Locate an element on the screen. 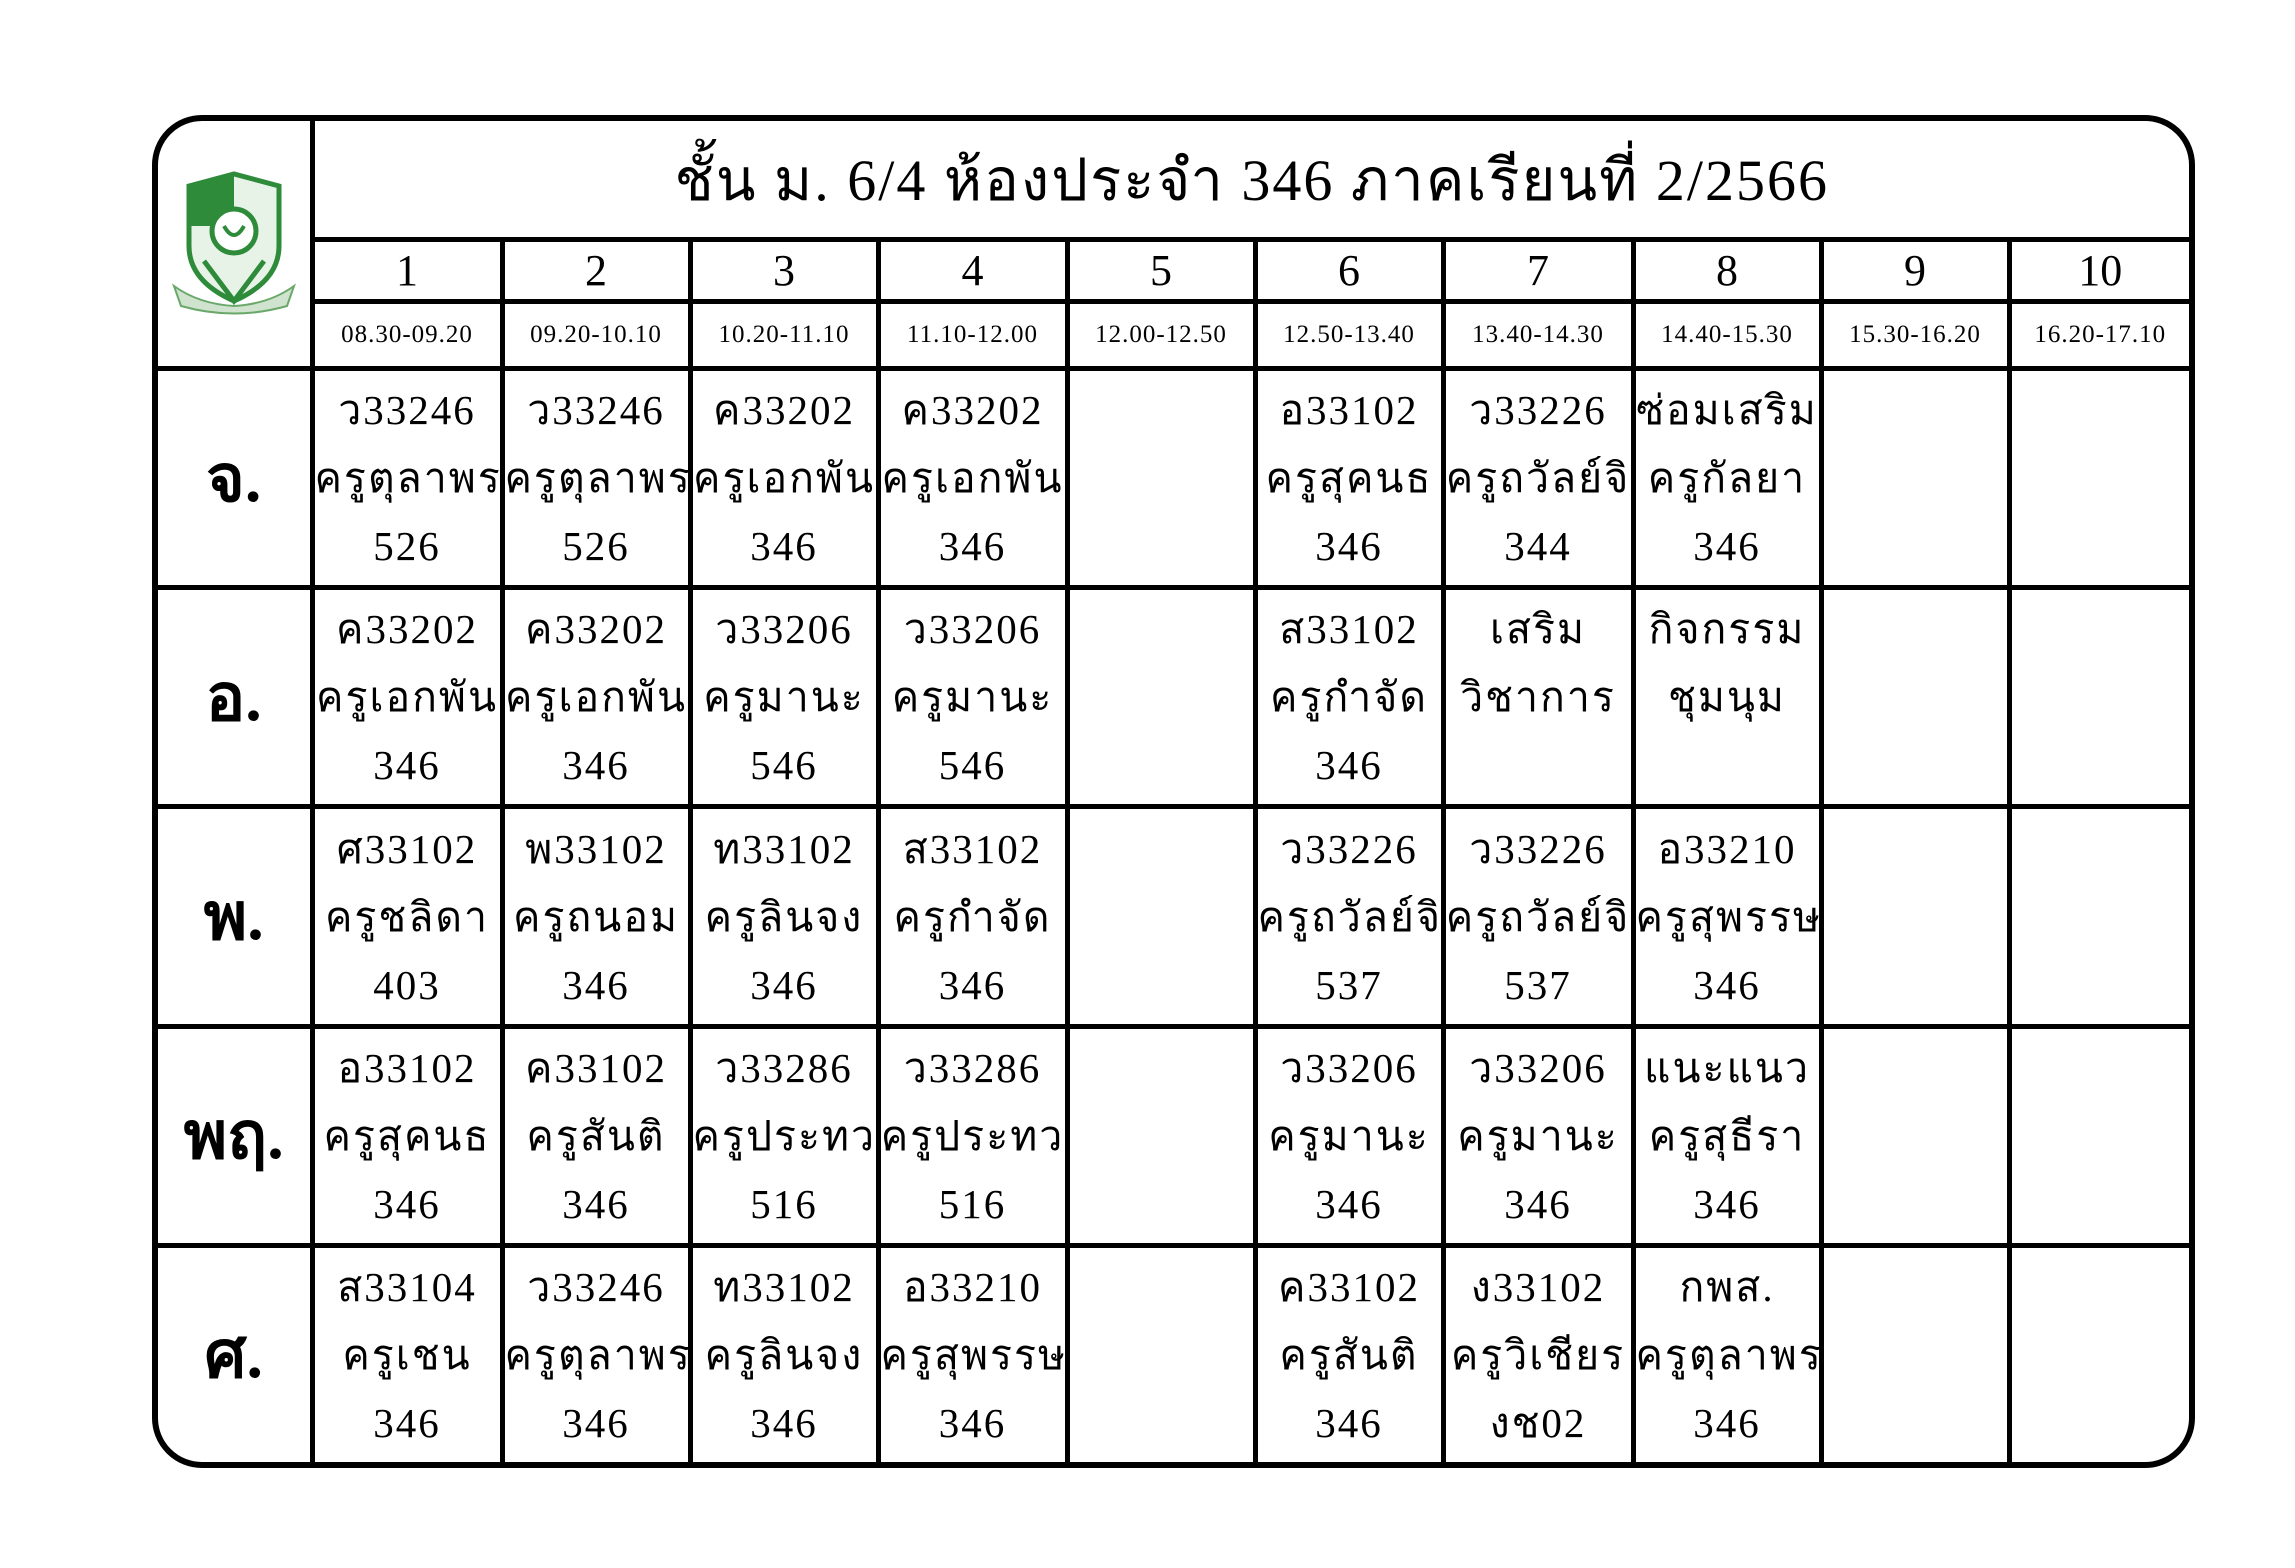 The height and width of the screenshot is (1568, 2295). schedule-cell: เสริม วิชาการ is located at coordinates (1538, 697).